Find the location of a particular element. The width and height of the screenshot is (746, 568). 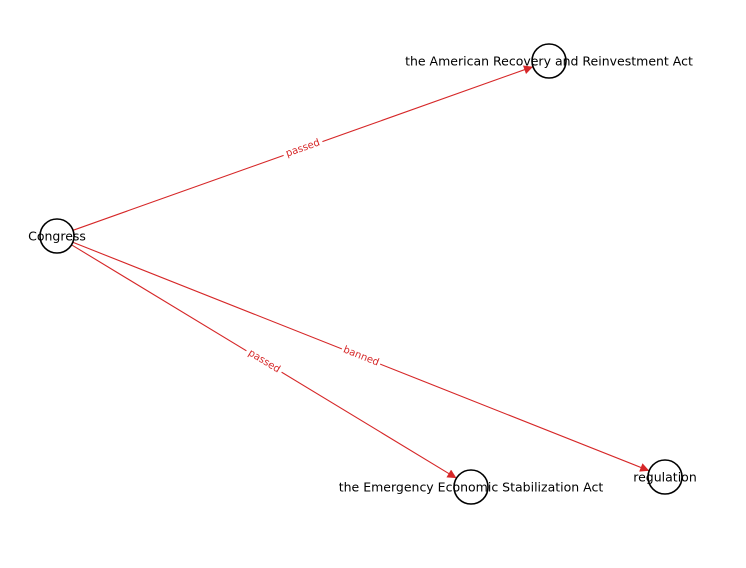

node-label: the Emergency Economic Stabilization Act is located at coordinates (471, 487).